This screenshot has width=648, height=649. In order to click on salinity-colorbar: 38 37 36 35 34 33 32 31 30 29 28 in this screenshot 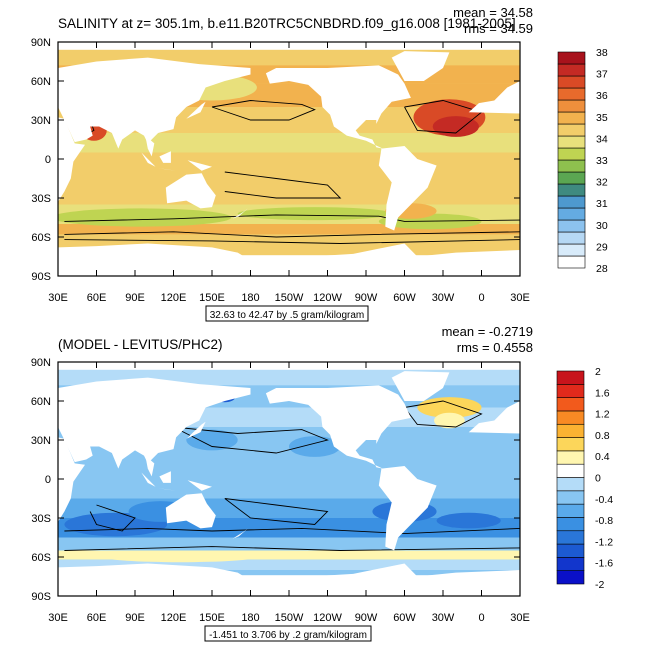, I will do `click(582, 161)`.